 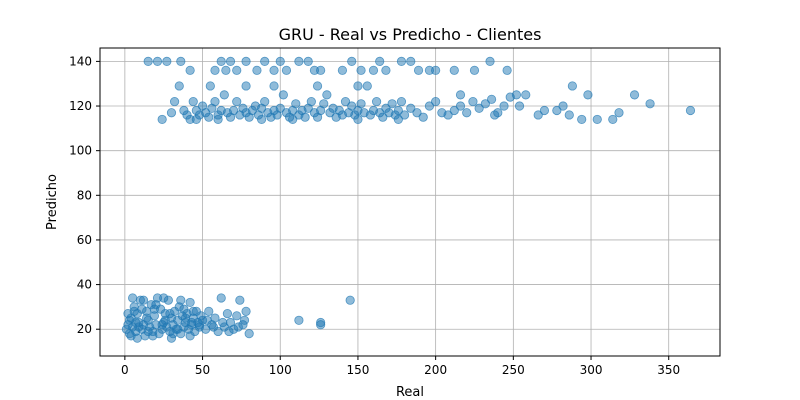 What do you see at coordinates (84, 195) in the screenshot?
I see `y-axis: 20 40 60 80 100 120 140` at bounding box center [84, 195].